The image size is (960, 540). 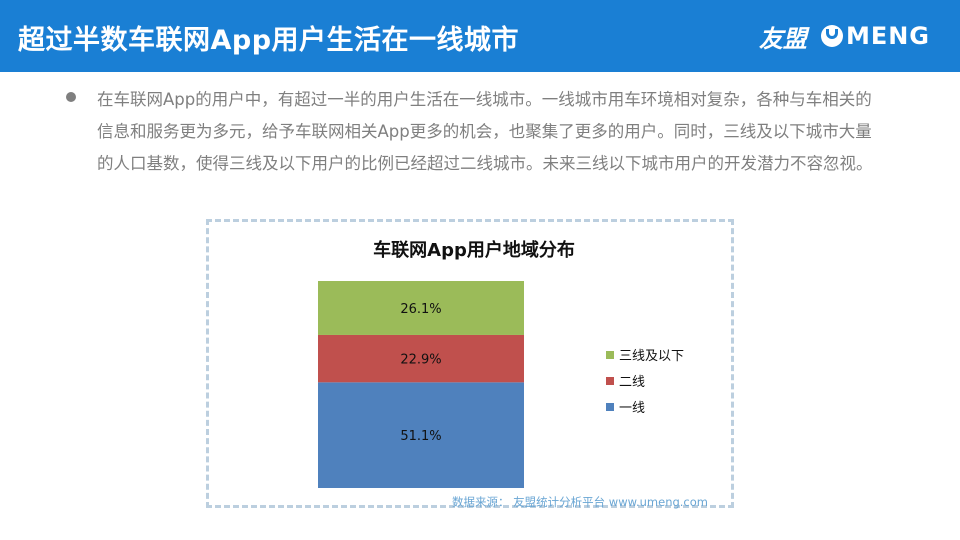 I want to click on legend-label-3: 一线, so click(x=632, y=408).